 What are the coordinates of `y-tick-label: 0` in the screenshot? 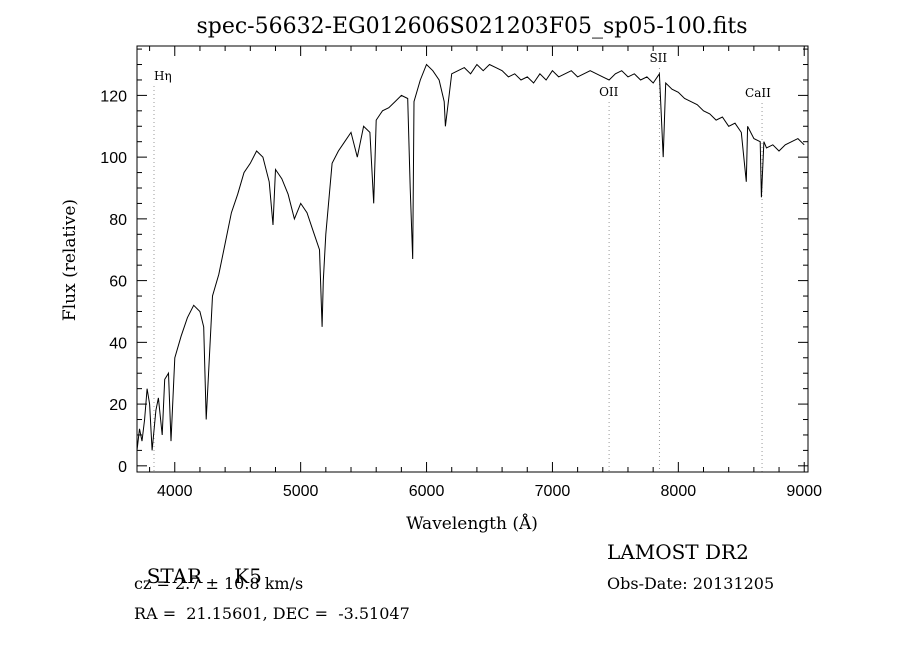 It's located at (122, 467).